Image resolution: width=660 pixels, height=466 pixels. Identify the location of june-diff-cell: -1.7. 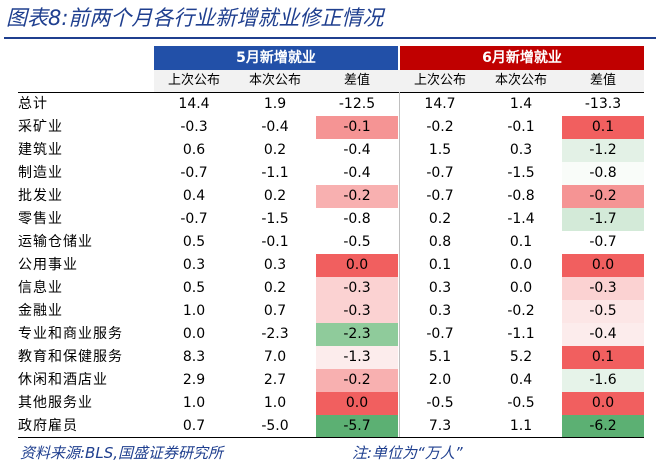
(603, 219).